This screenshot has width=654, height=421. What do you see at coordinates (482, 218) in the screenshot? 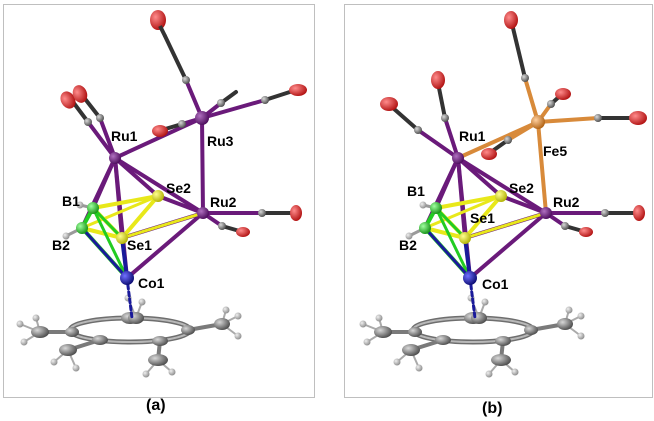
I see `label-se1-b: Se1` at bounding box center [482, 218].